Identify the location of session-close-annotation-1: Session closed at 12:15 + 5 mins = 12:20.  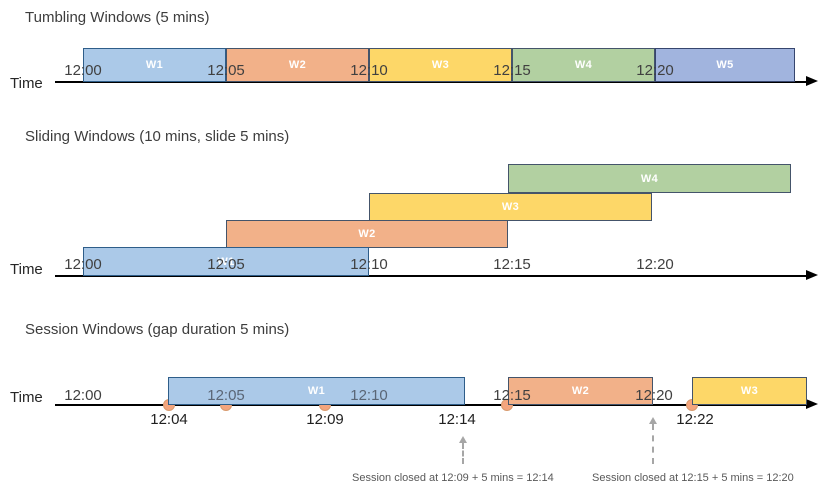
(693, 478).